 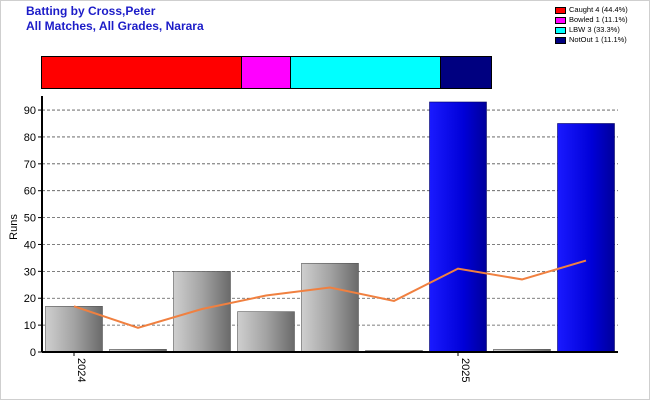 What do you see at coordinates (465, 370) in the screenshot?
I see `x-tick-label: 2025` at bounding box center [465, 370].